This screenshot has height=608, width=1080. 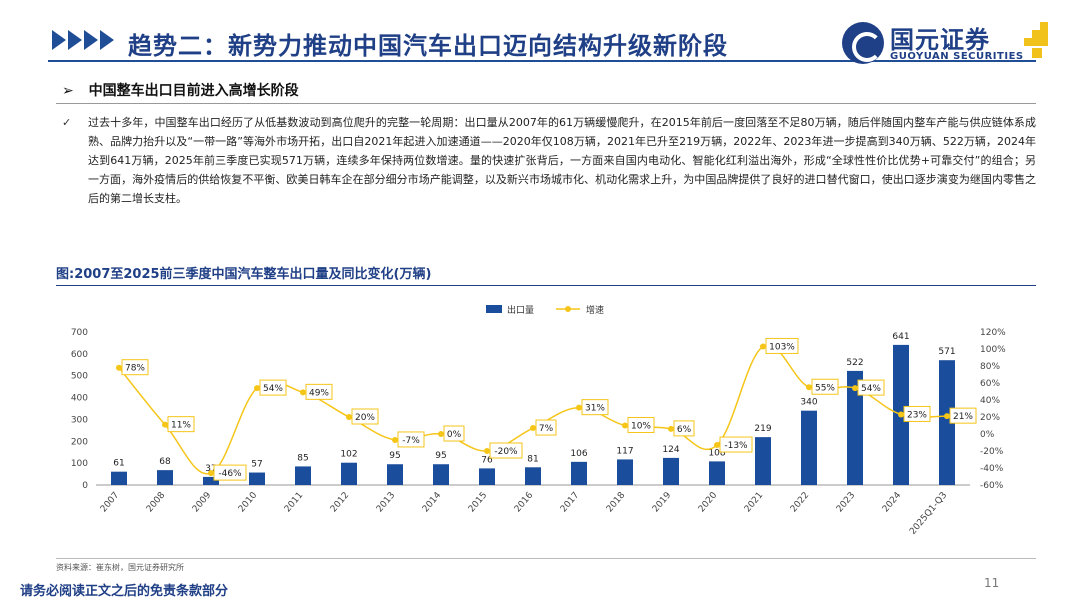 What do you see at coordinates (570, 503) in the screenshot?
I see `x-tick-label: 2017` at bounding box center [570, 503].